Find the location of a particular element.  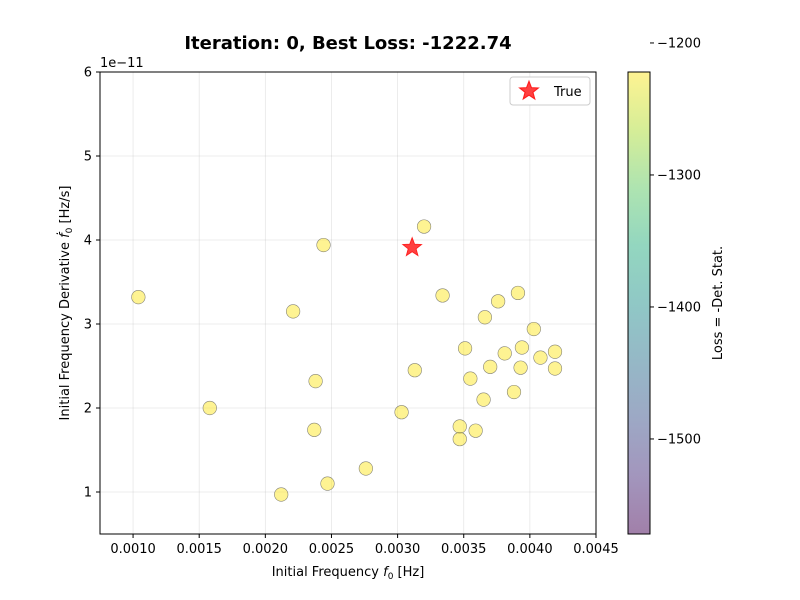

true-star-marker is located at coordinates (412, 246).